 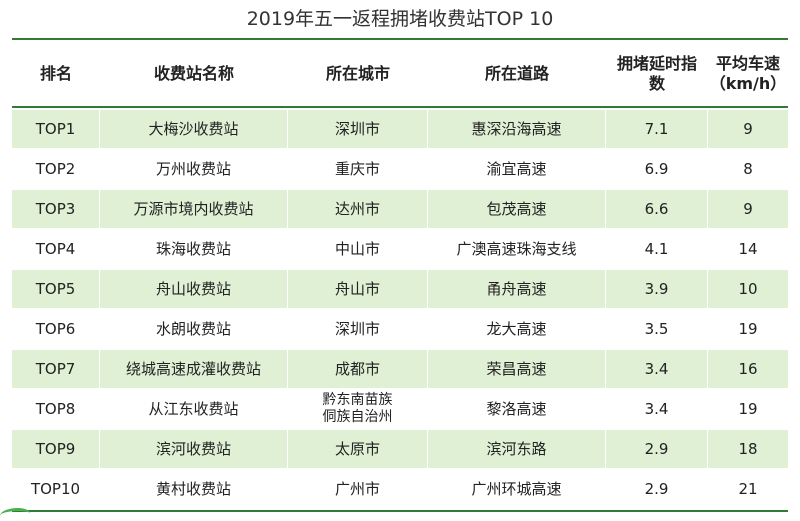 I want to click on rank-cell: TOP1, so click(x=56, y=128).